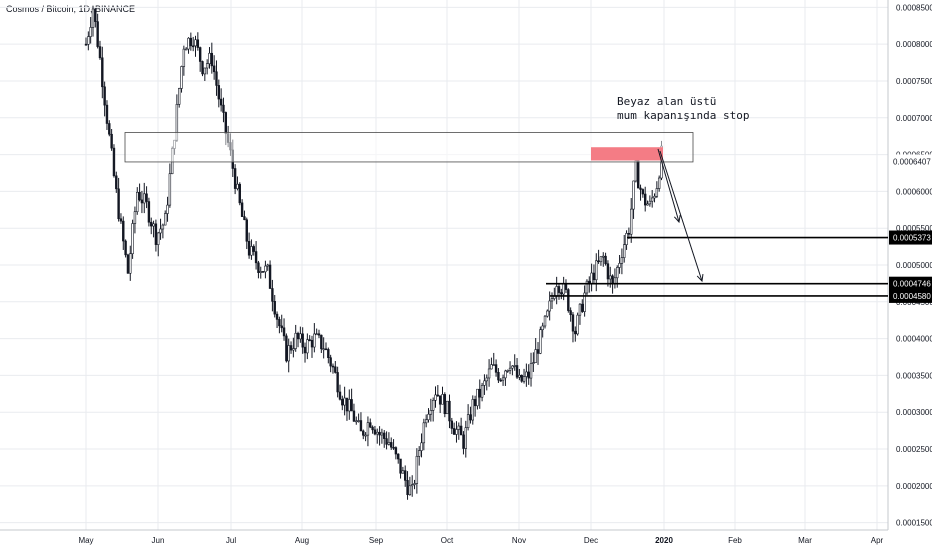 The width and height of the screenshot is (932, 550). What do you see at coordinates (910, 283) in the screenshot?
I see `target-level-badge` at bounding box center [910, 283].